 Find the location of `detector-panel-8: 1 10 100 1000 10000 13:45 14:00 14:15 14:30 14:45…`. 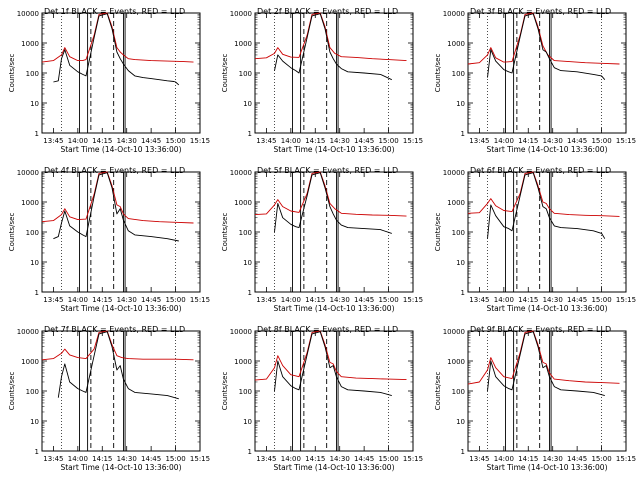

detector-panel-8: 1 10 100 1000 10000 13:45 14:00 14:15 14:30 14:45… is located at coordinates (322, 398).